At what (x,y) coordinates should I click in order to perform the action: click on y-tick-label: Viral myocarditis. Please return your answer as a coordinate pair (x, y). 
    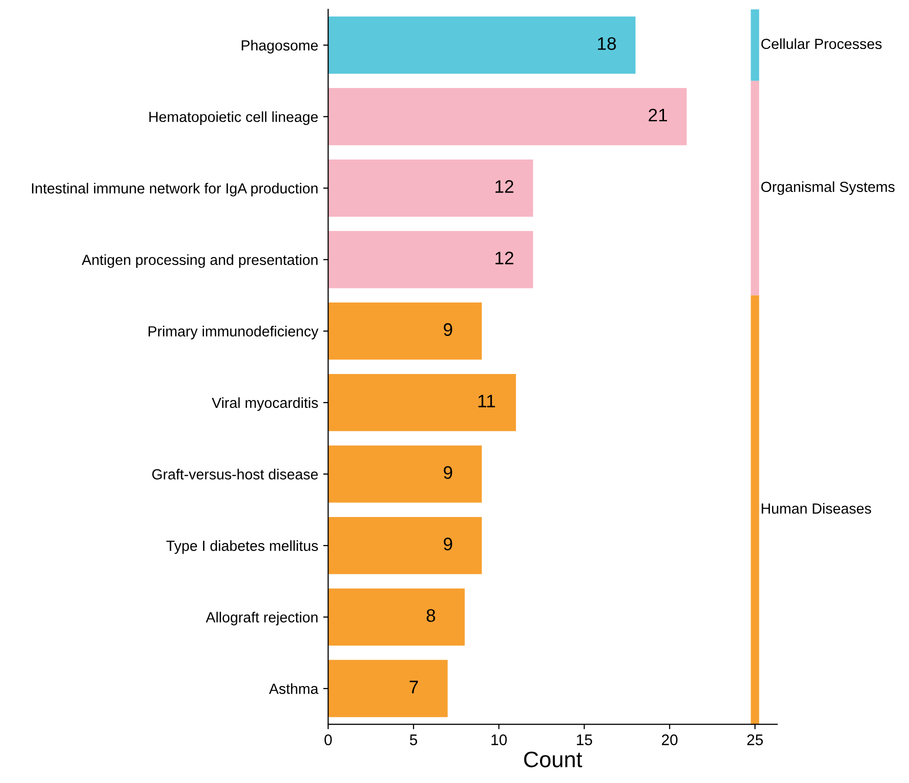
    Looking at the image, I should click on (265, 404).